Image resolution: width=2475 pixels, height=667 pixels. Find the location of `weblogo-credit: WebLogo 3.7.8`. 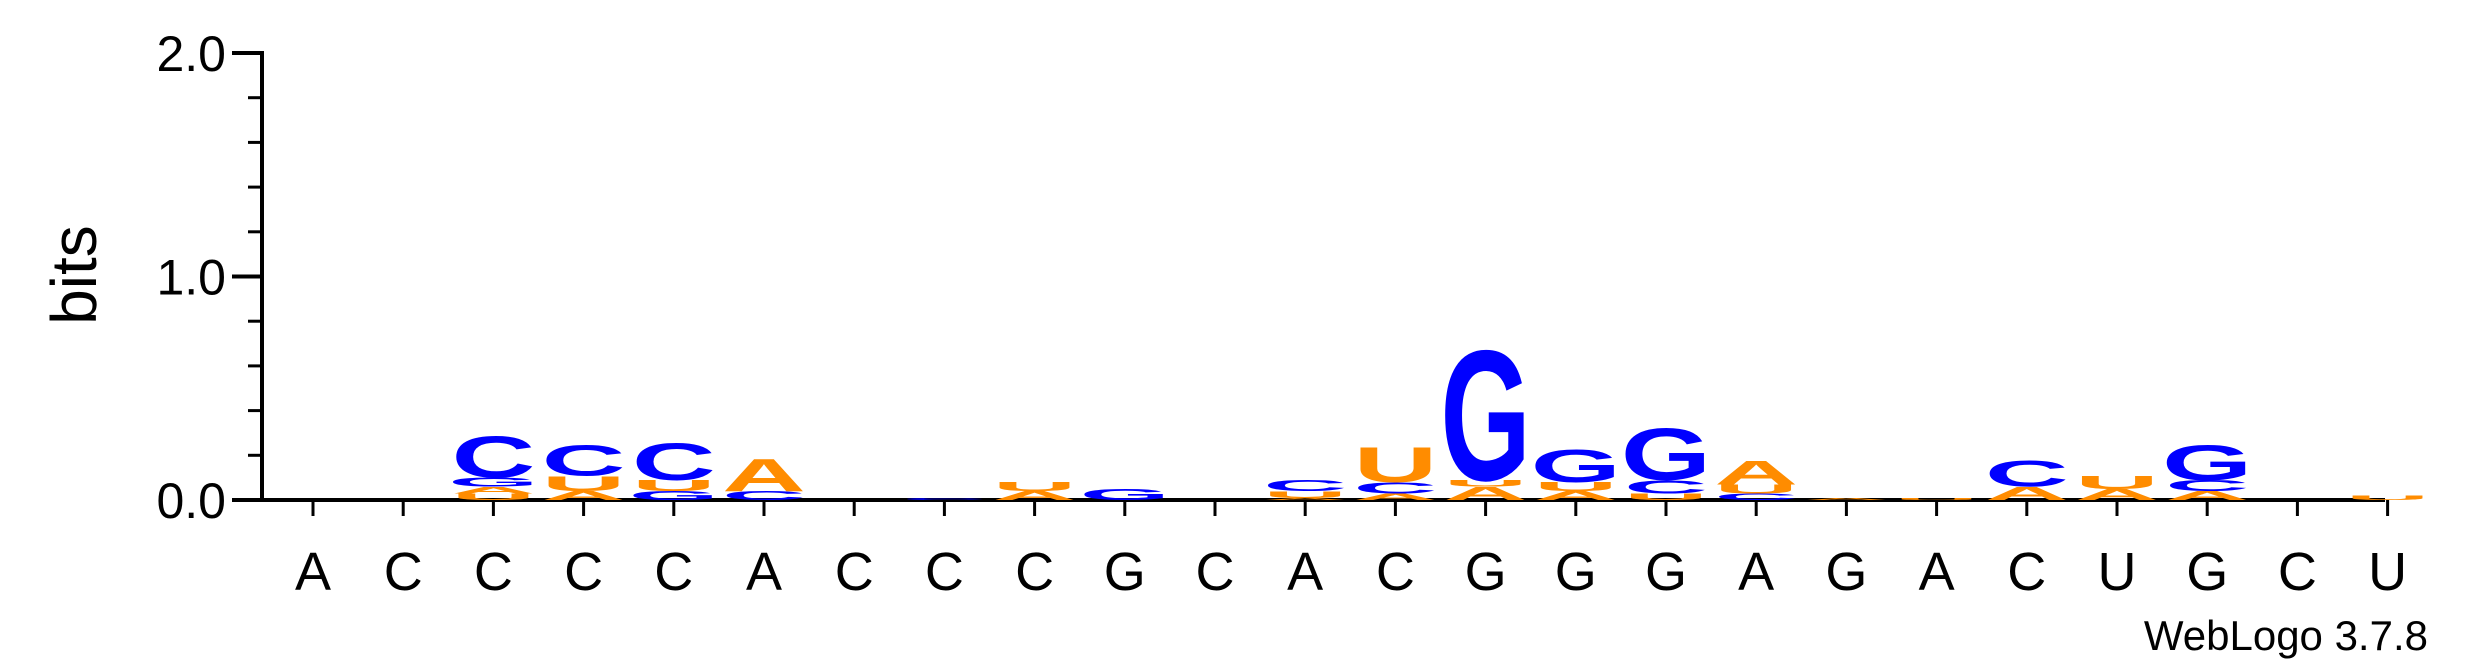

weblogo-credit: WebLogo 3.7.8 is located at coordinates (2286, 635).